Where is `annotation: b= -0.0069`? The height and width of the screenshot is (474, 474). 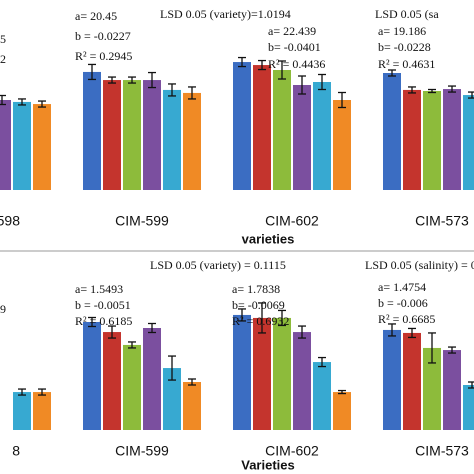 annotation: b= -0.0069 is located at coordinates (258, 305).